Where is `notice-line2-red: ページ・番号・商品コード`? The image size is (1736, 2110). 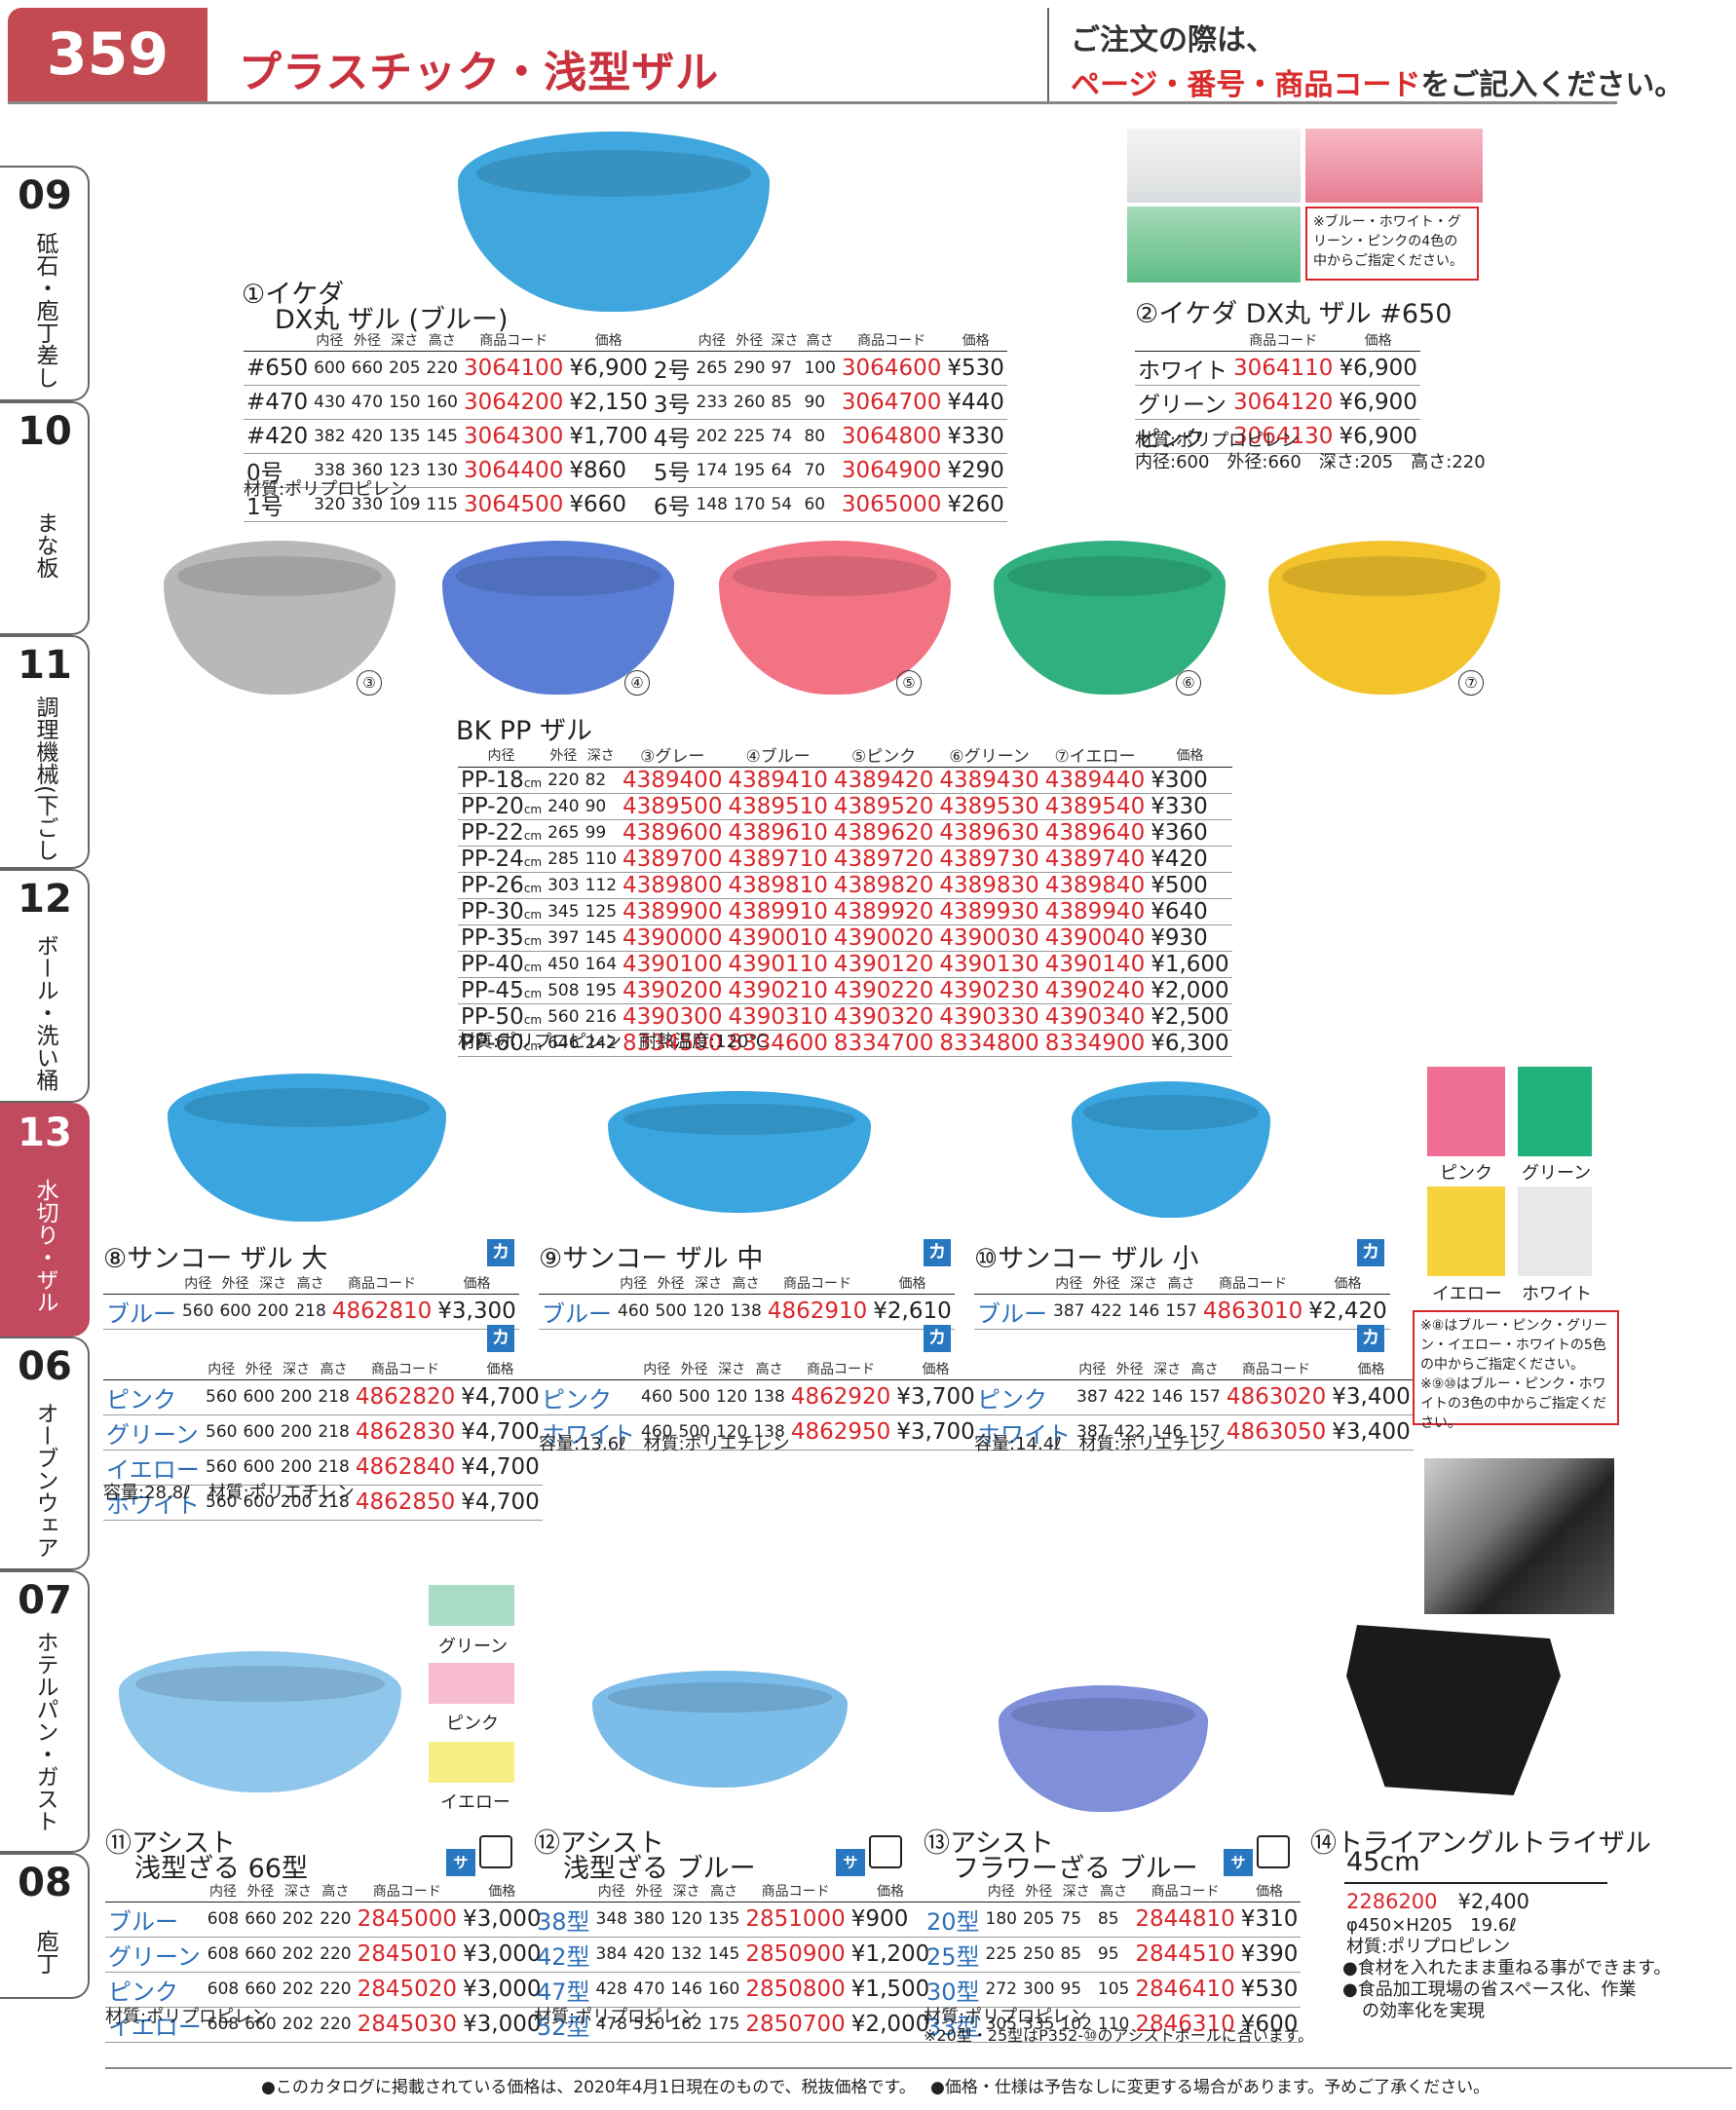
notice-line2-red: ページ・番号・商品コード is located at coordinates (1246, 85).